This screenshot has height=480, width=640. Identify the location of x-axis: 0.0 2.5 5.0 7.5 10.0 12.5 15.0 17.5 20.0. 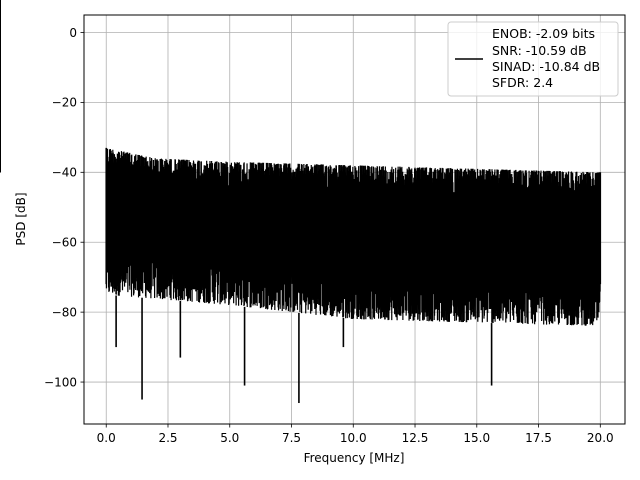
(355, 434).